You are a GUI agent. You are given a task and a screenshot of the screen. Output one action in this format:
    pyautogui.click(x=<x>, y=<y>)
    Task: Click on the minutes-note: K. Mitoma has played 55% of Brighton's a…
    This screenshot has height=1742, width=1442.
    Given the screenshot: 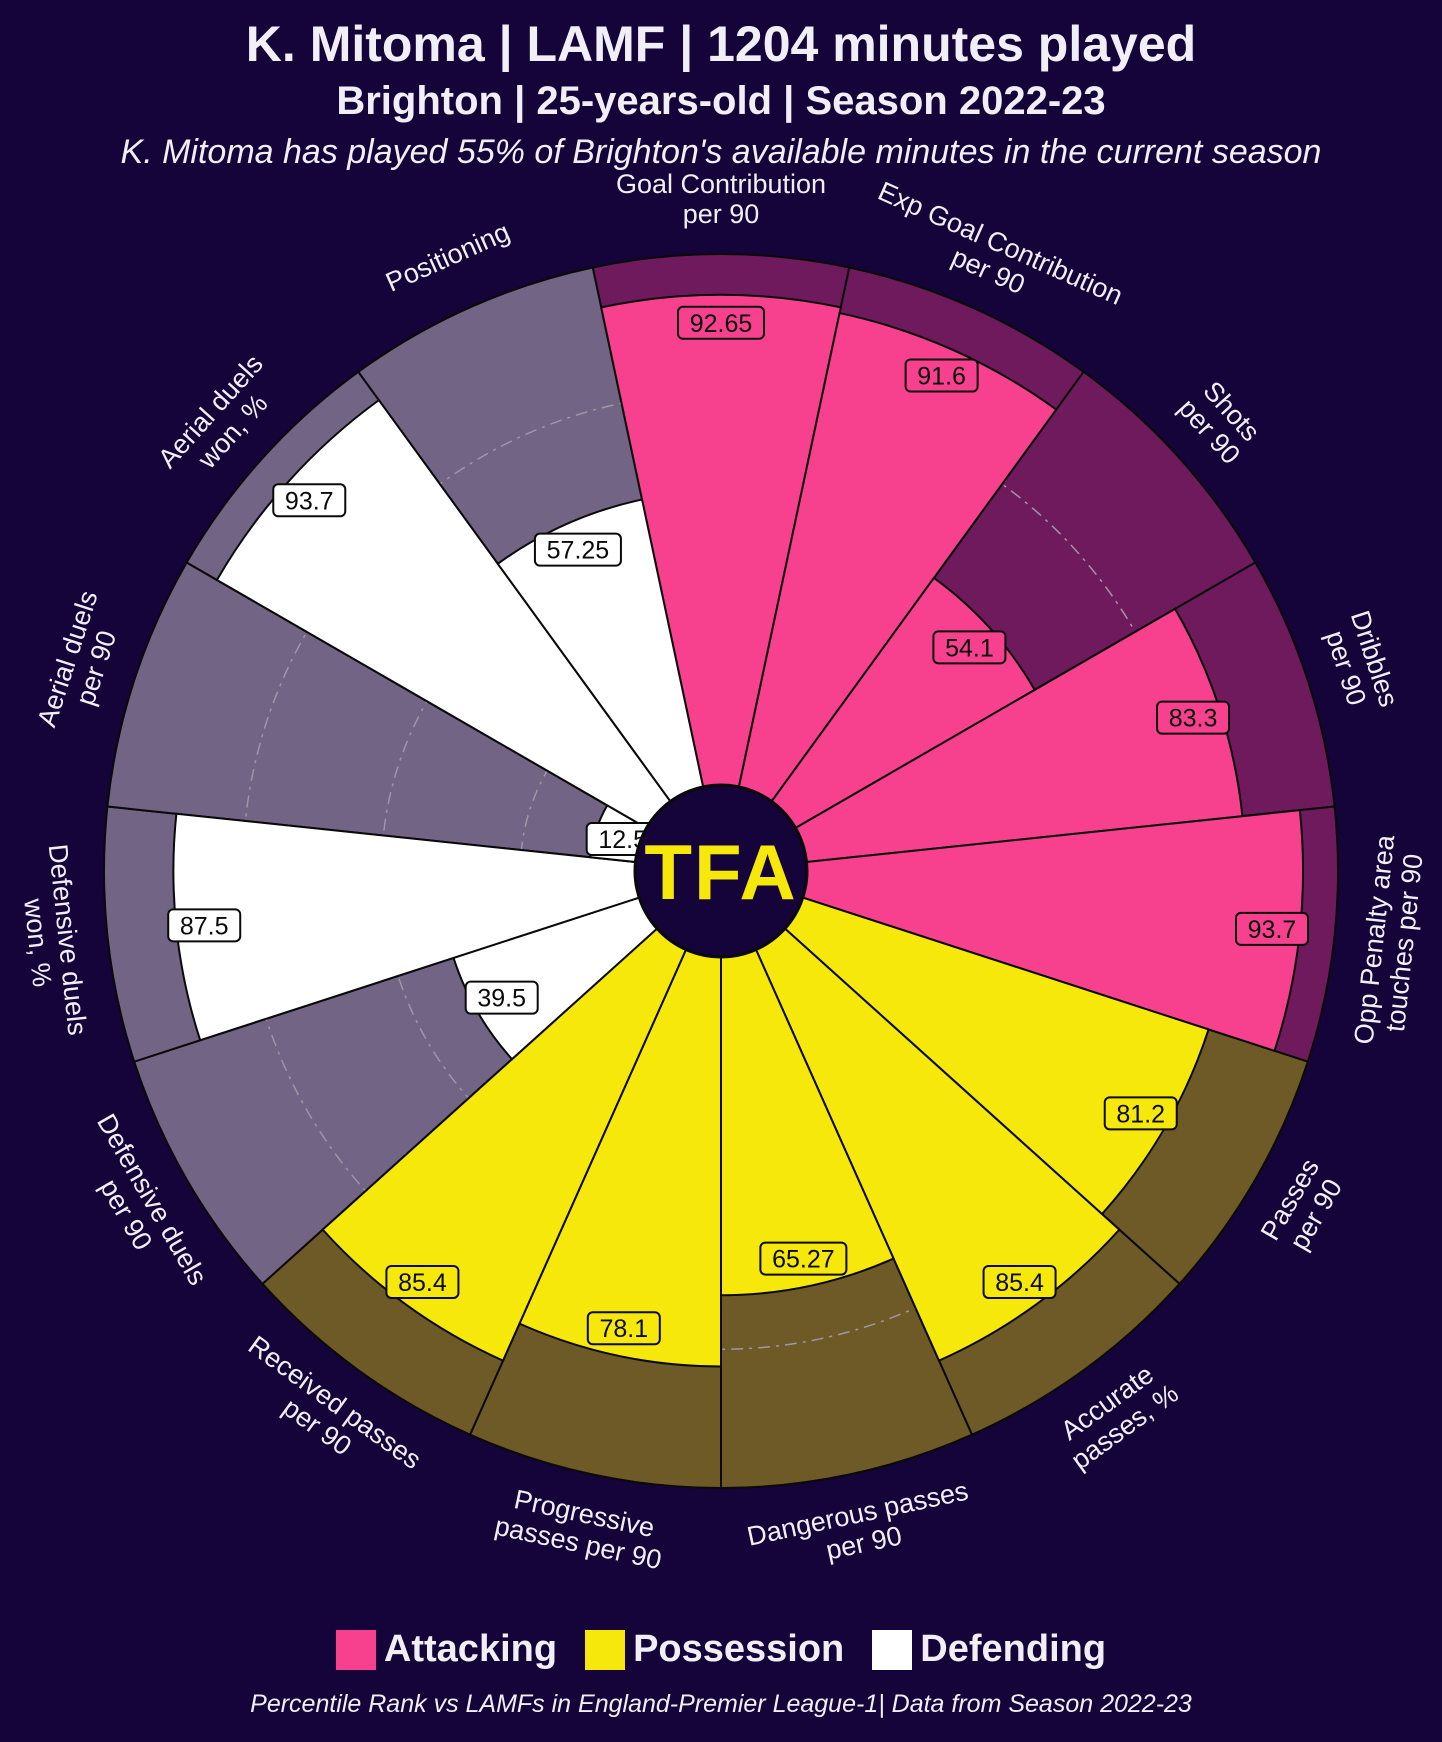 What is the action you would take?
    pyautogui.click(x=721, y=152)
    